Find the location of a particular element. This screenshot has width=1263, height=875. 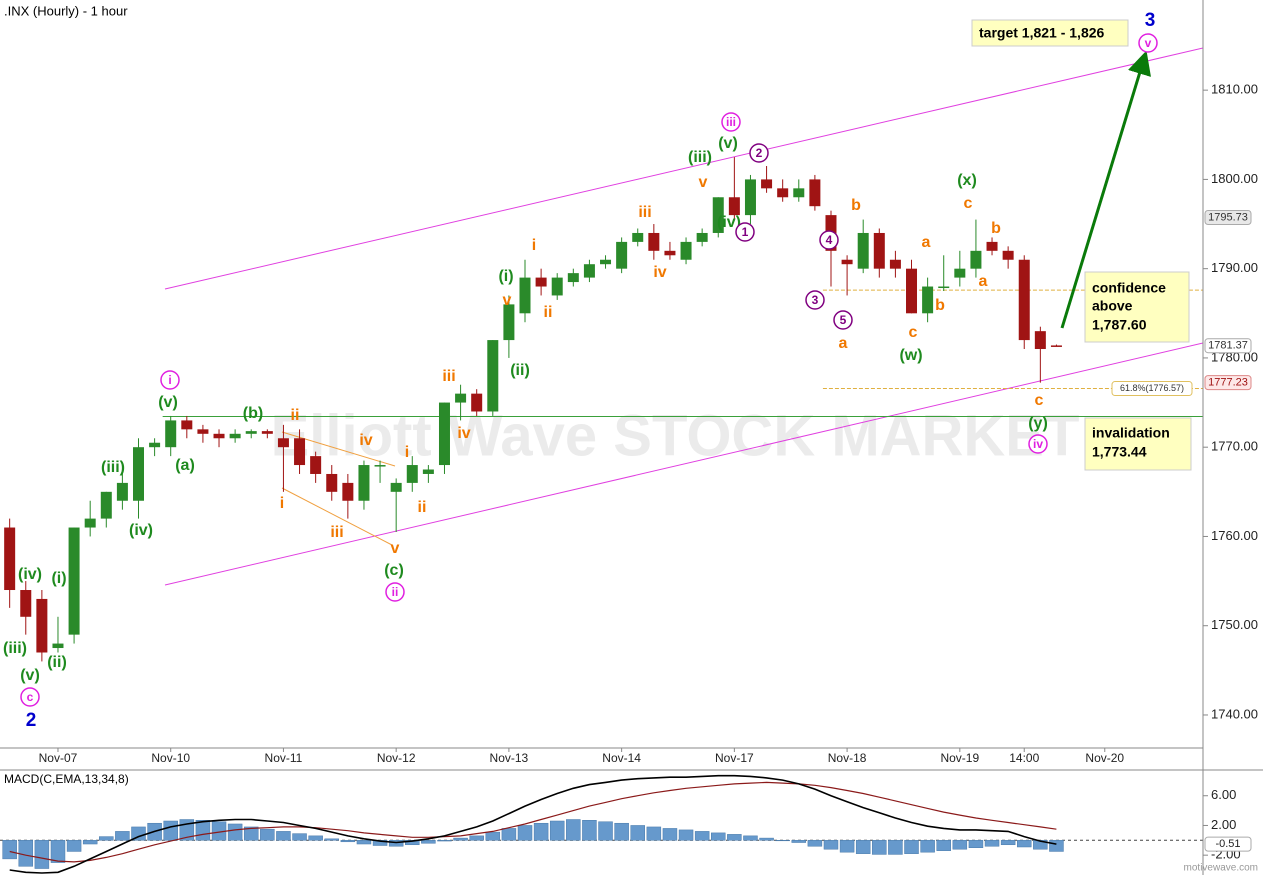

wave-label: (ii) is located at coordinates (57, 662).